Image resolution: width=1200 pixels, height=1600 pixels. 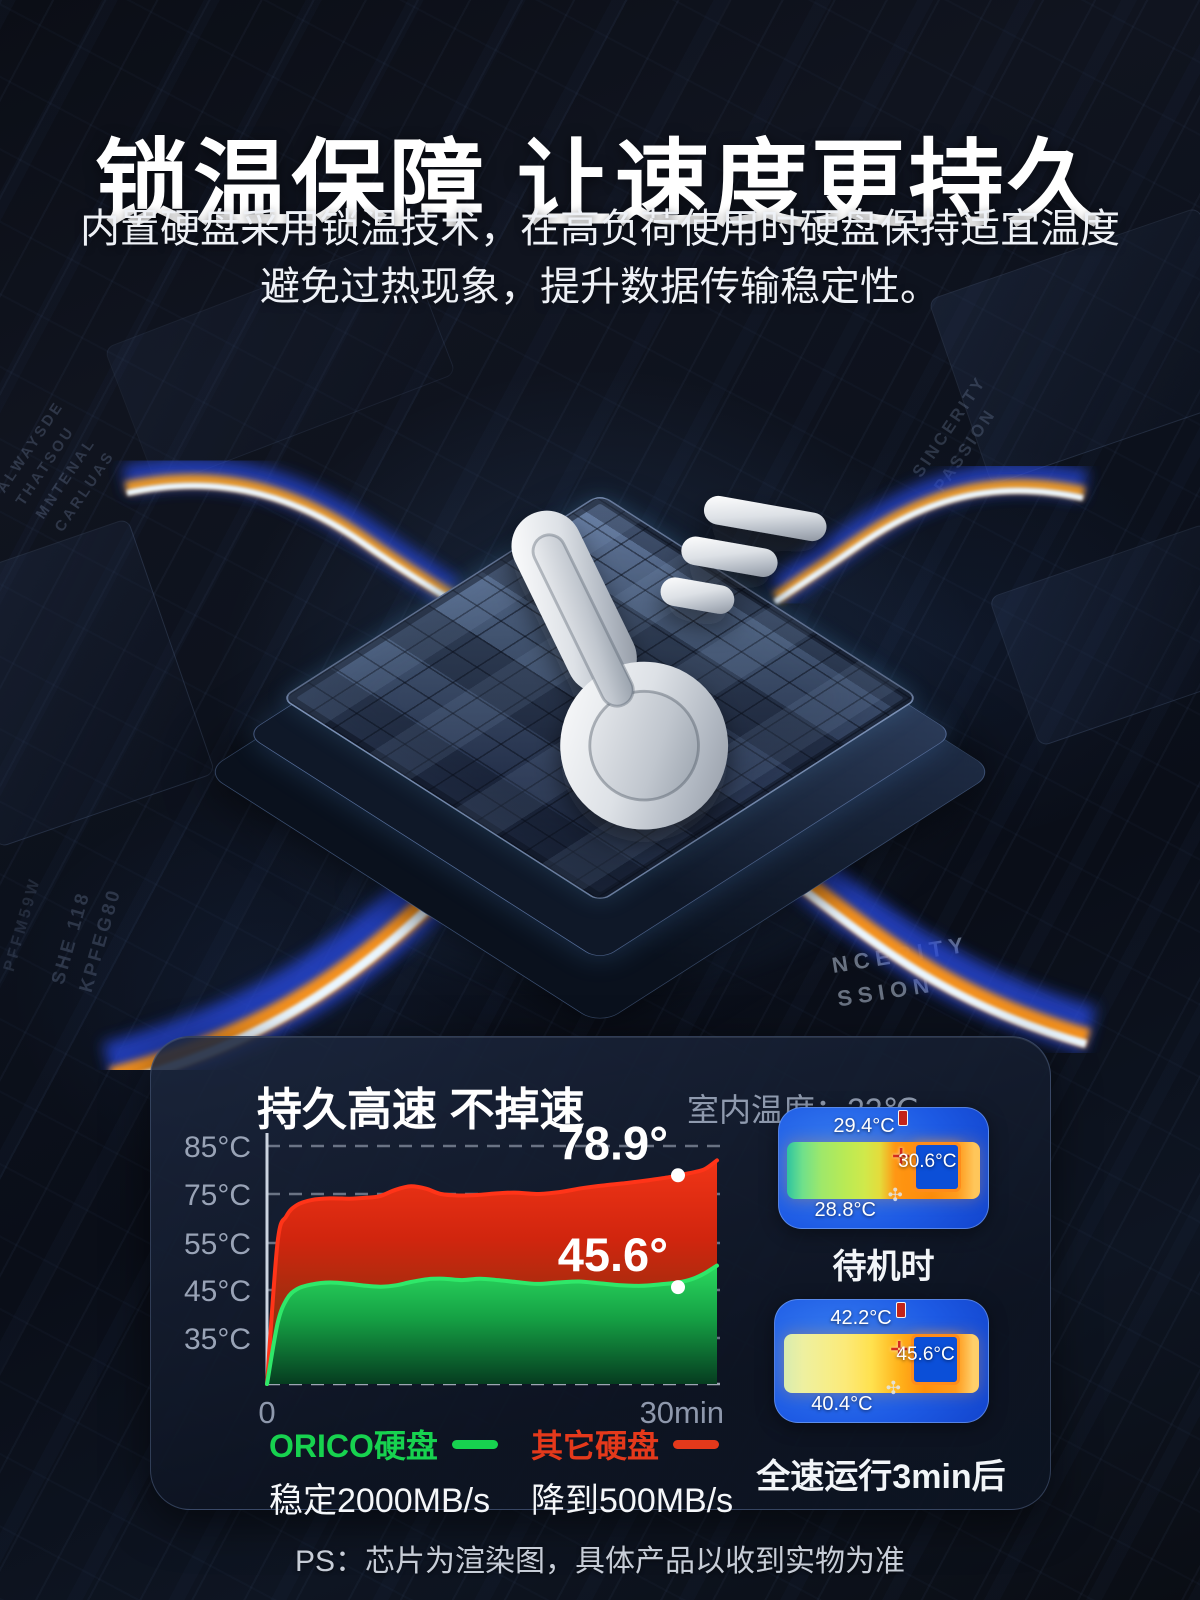 What do you see at coordinates (842, 1403) in the screenshot?
I see `thermal-temp-bottom: 40.4°C` at bounding box center [842, 1403].